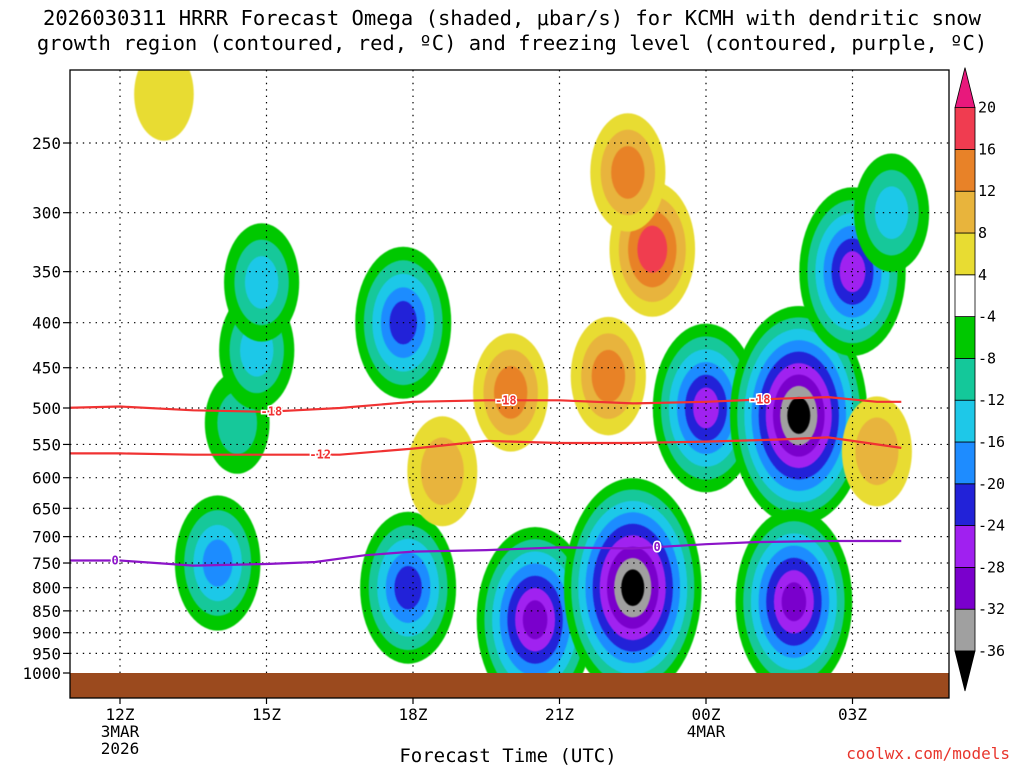  Describe the element at coordinates (120, 731) in the screenshot. I see `x-tick-sublabel-12Z-0: 3MAR` at that location.